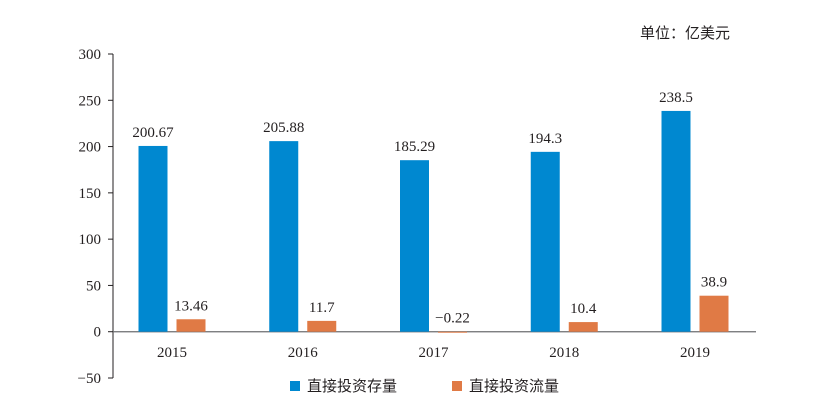 Image resolution: width=816 pixels, height=411 pixels. Describe the element at coordinates (414, 246) in the screenshot. I see `bar-stock-2017` at that location.